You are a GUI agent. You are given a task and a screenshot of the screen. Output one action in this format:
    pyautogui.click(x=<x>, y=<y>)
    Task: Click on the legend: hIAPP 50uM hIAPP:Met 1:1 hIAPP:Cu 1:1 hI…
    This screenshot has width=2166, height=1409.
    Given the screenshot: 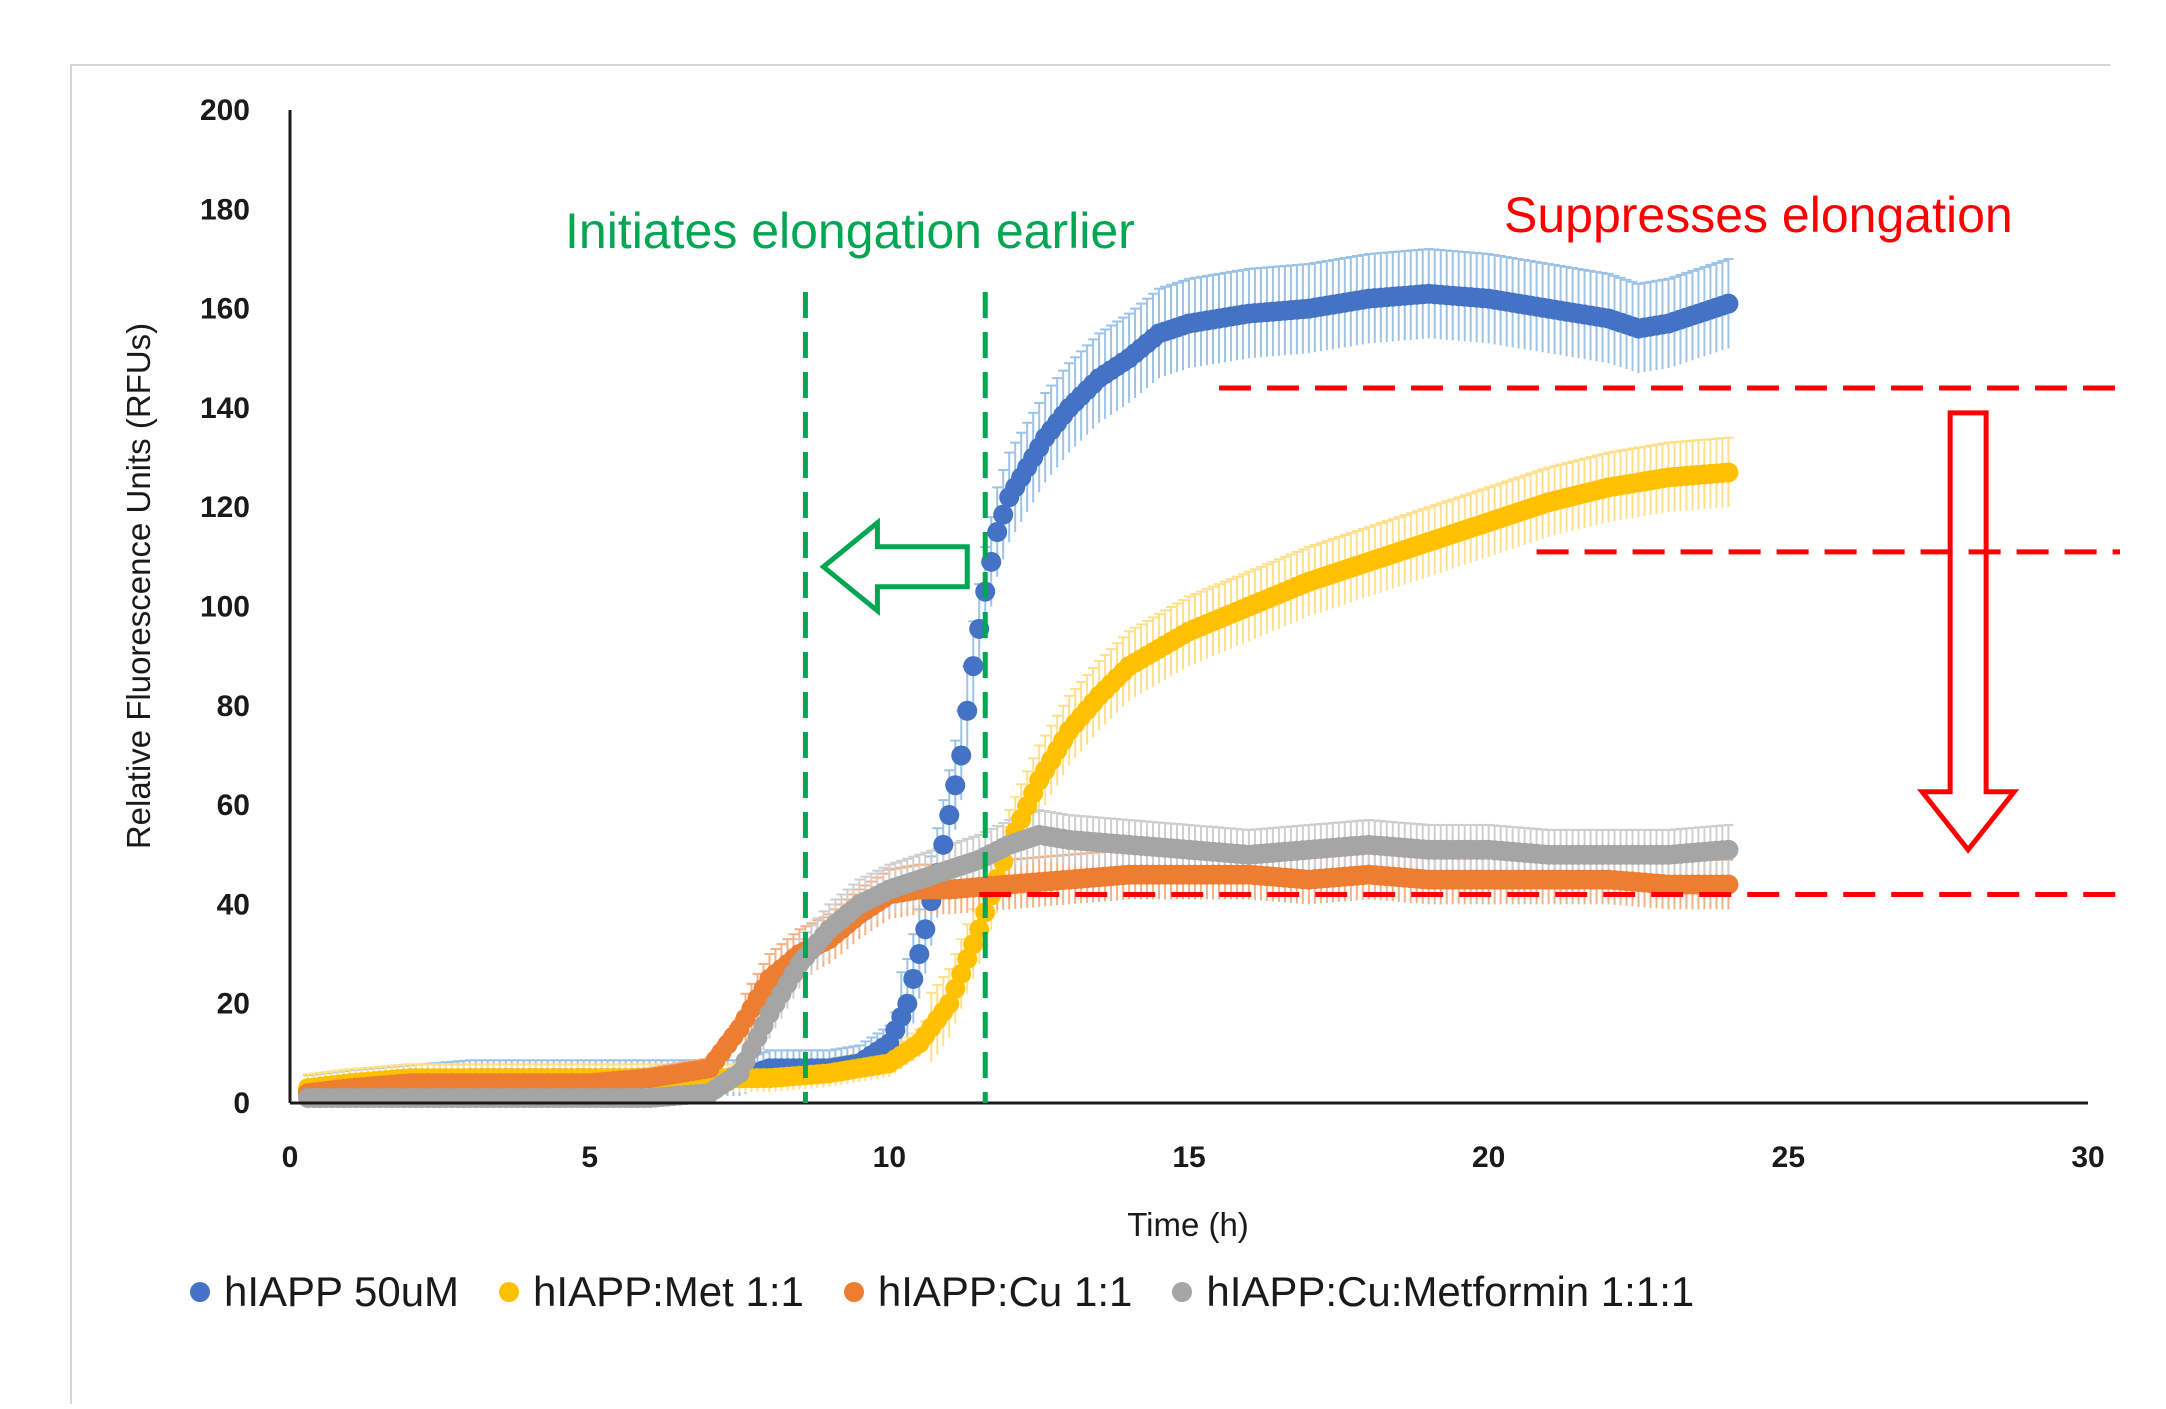 What is the action you would take?
    pyautogui.click(x=942, y=1292)
    